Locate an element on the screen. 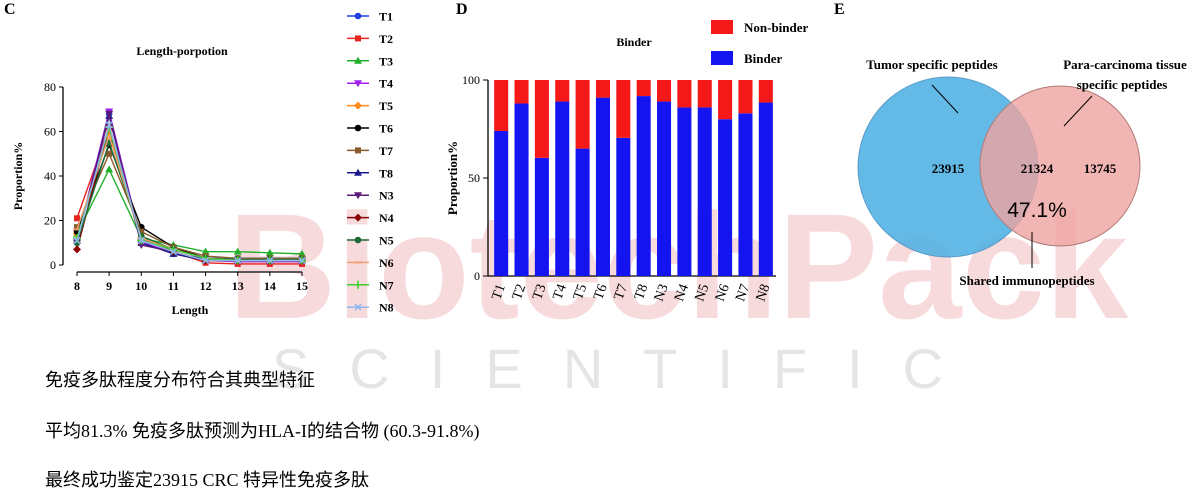 The image size is (1200, 492). legend-item-t4: T4 is located at coordinates (370, 84).